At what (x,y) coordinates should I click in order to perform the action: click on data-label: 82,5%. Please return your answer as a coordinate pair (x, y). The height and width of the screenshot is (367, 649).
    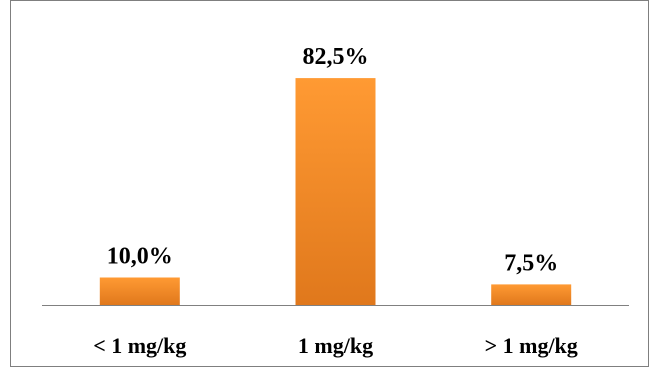
    Looking at the image, I should click on (336, 57).